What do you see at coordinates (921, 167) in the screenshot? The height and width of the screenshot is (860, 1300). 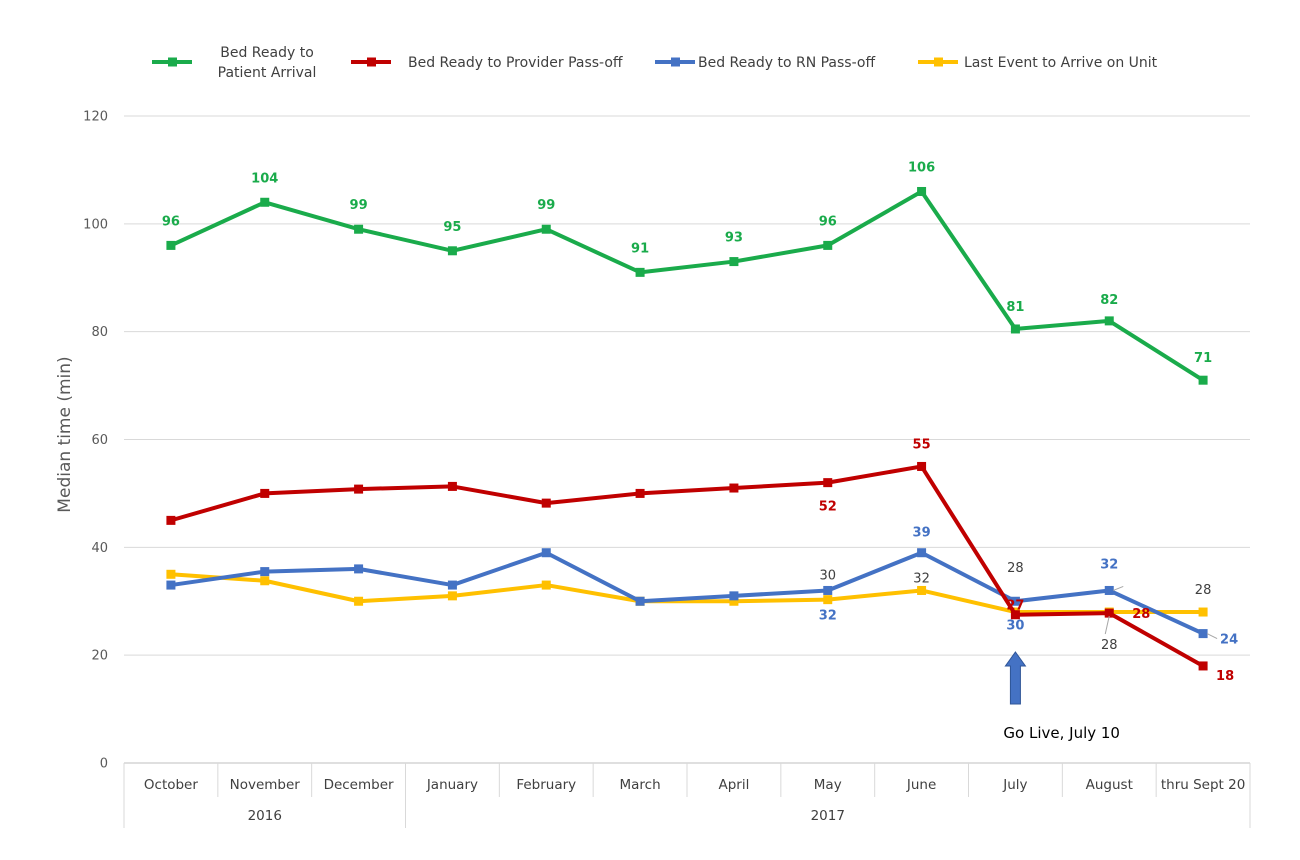 I see `data-label-patient-arrival: 106` at bounding box center [921, 167].